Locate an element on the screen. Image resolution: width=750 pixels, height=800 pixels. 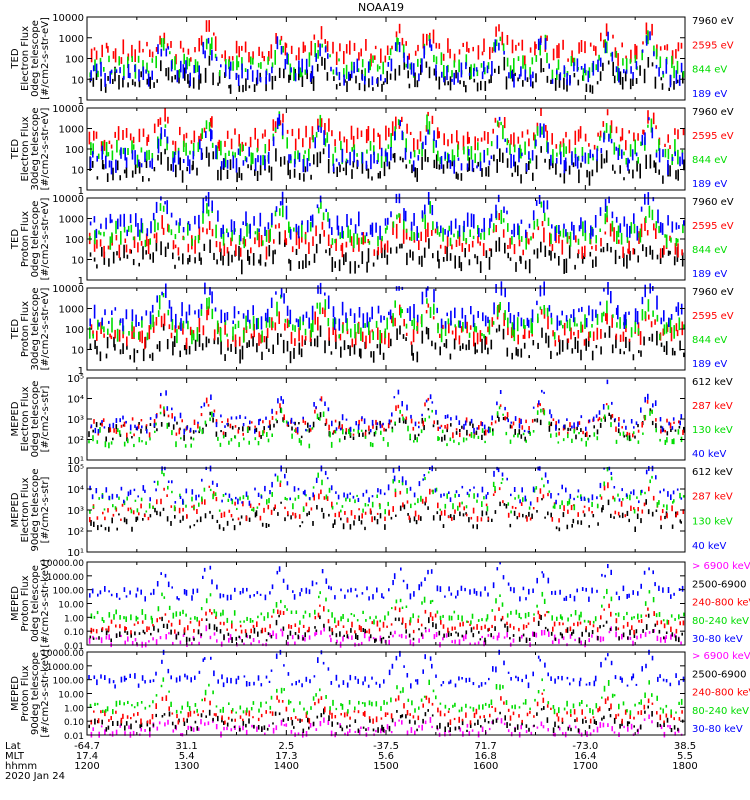
y-tick-label: 100 is located at coordinates (74, 240).